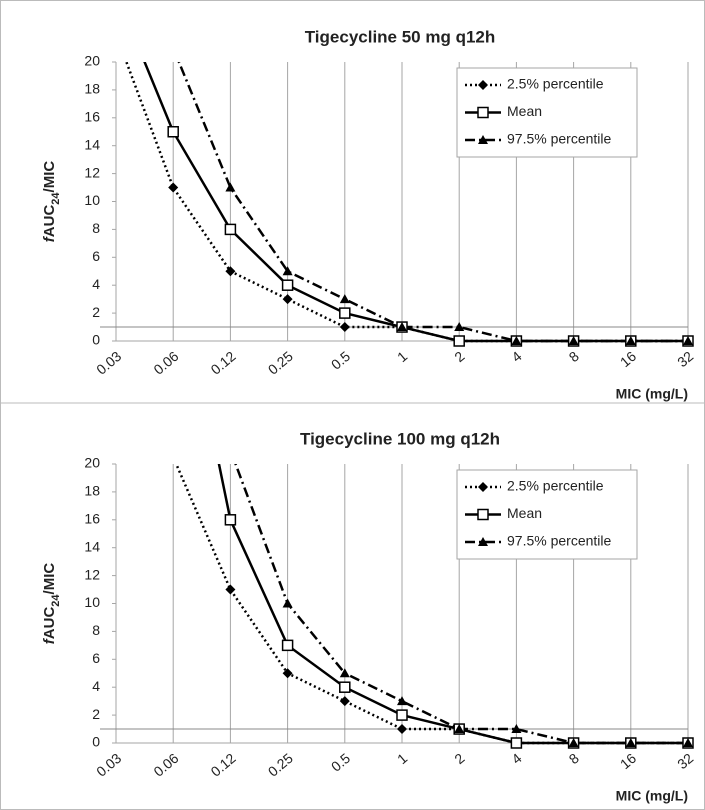 Image resolution: width=705 pixels, height=810 pixels. Describe the element at coordinates (165, 363) in the screenshot. I see `x-tick-label: 0.06` at that location.